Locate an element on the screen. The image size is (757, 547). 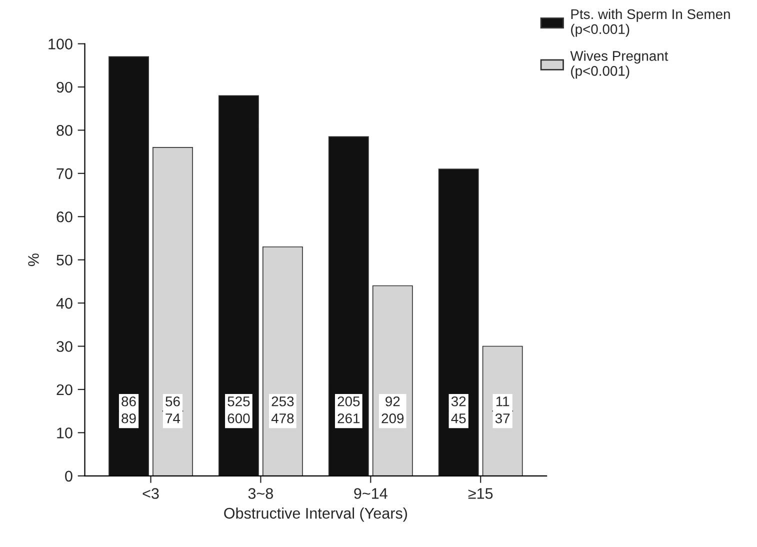
annotation: 32 45 is located at coordinates (458, 410).